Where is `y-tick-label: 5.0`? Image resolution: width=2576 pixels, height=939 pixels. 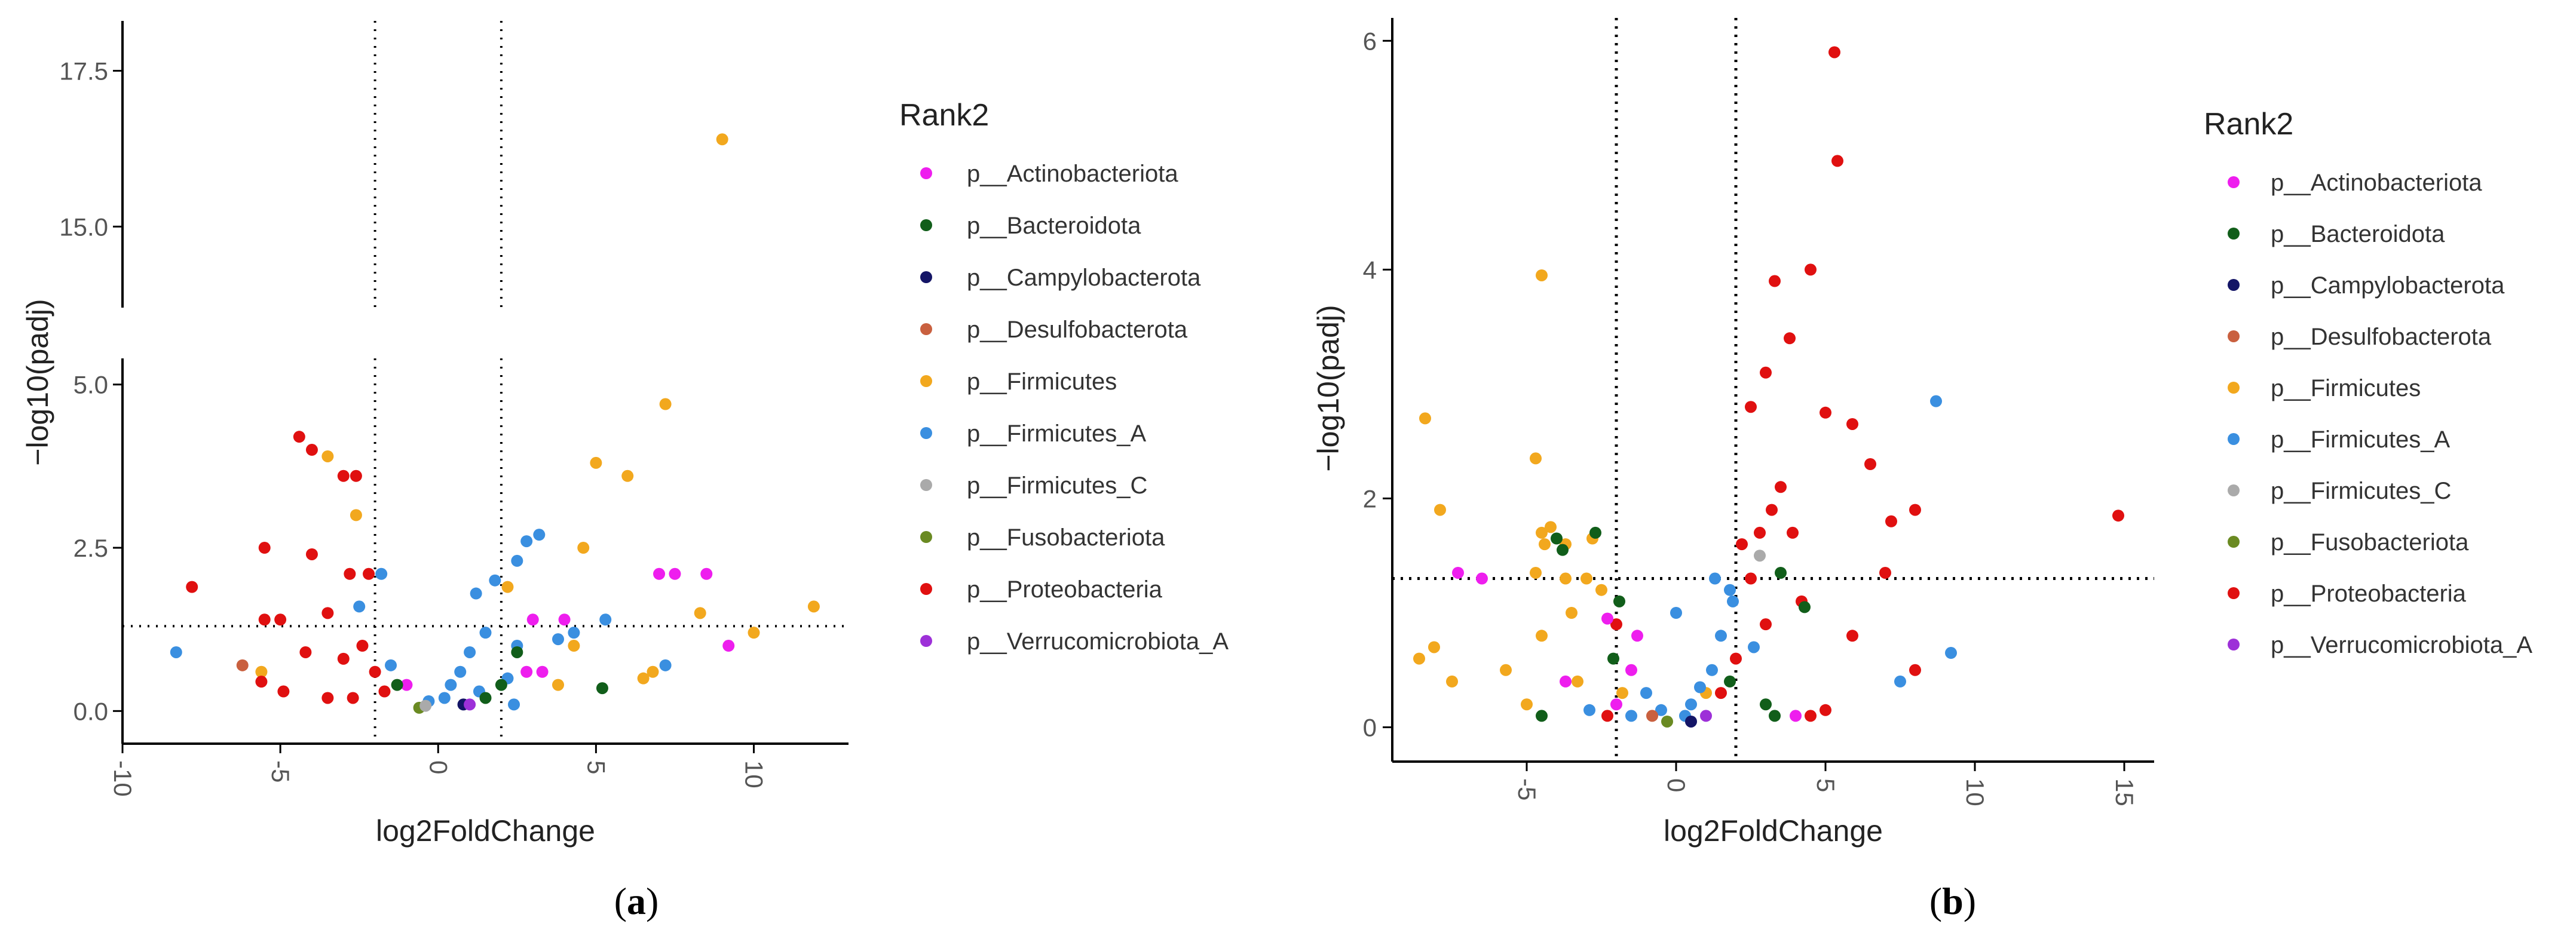 y-tick-label: 5.0 is located at coordinates (91, 385).